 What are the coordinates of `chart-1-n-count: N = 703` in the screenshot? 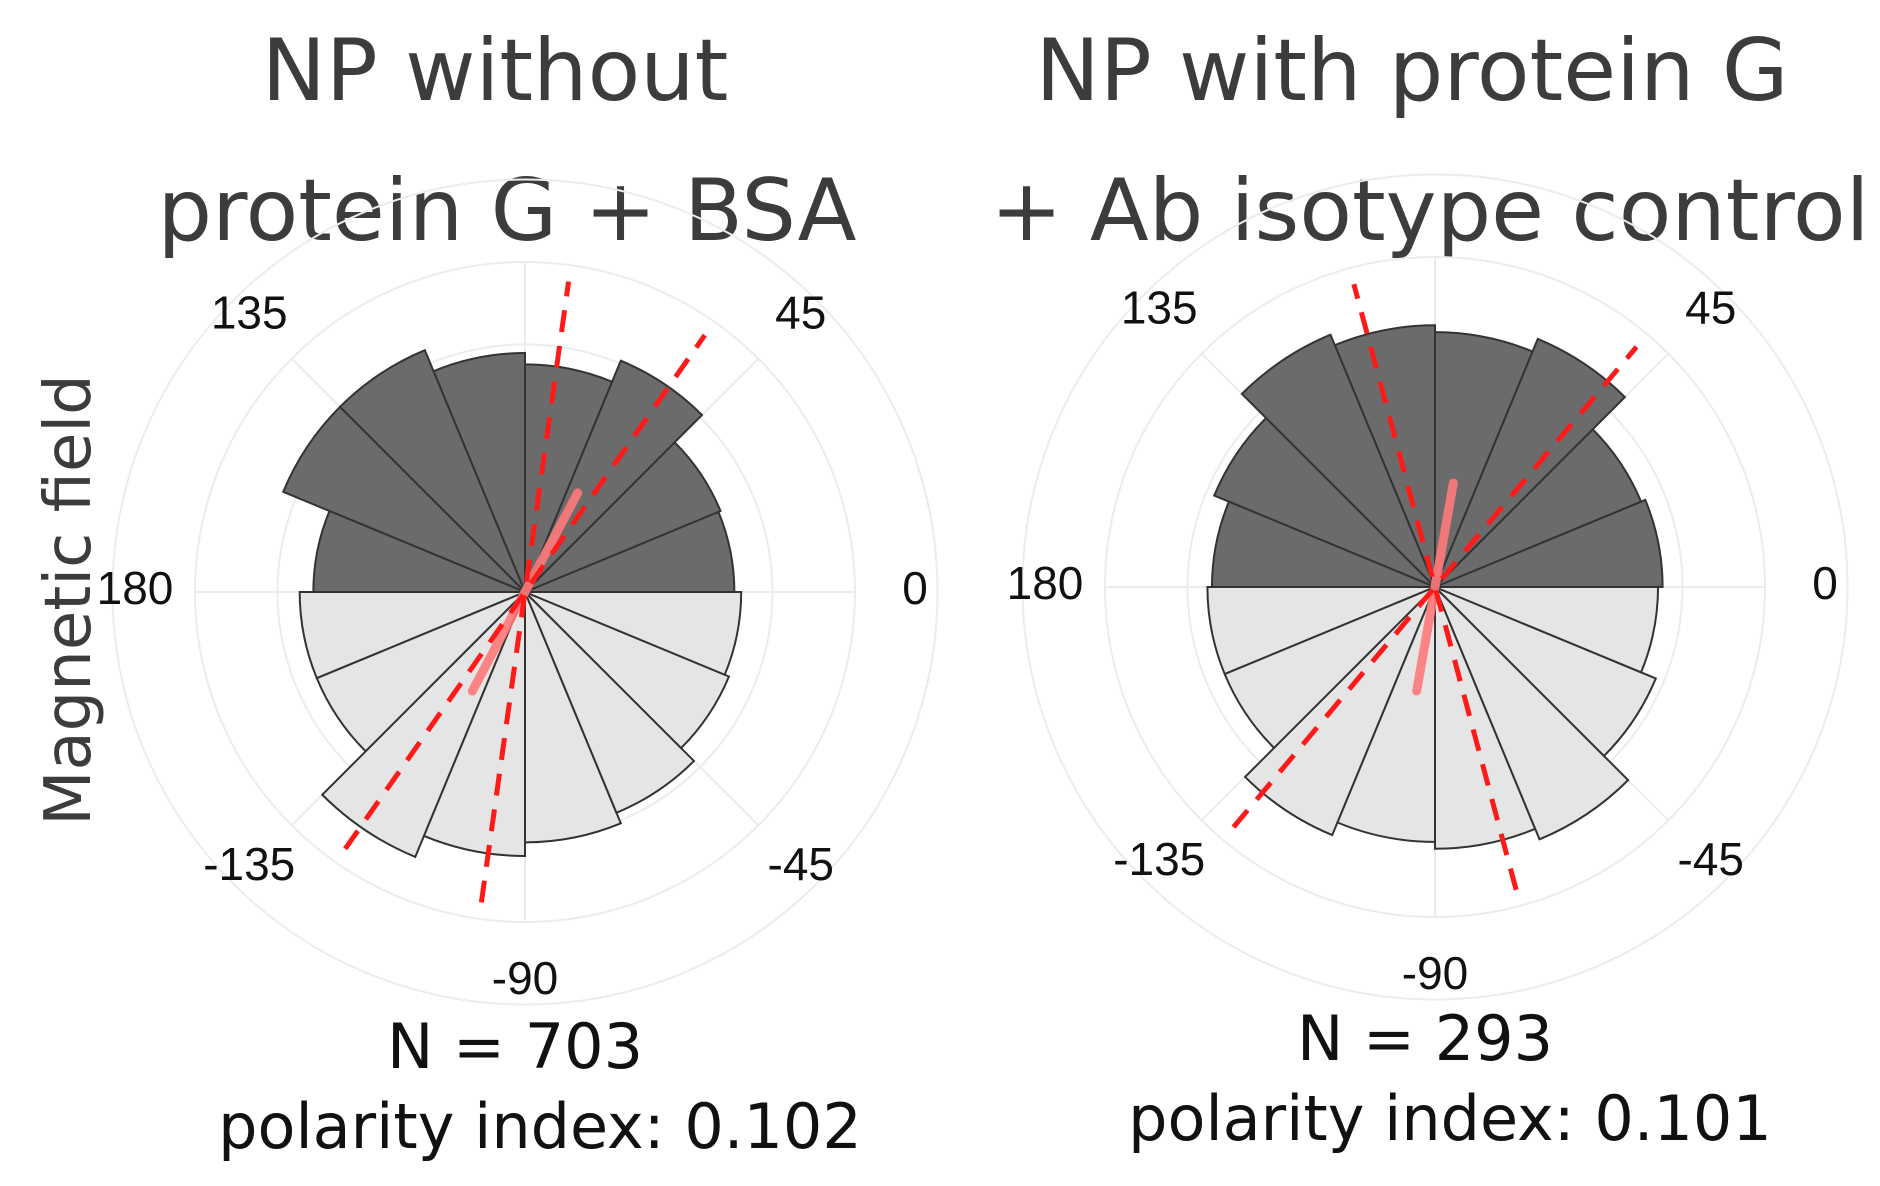 It's located at (515, 1046).